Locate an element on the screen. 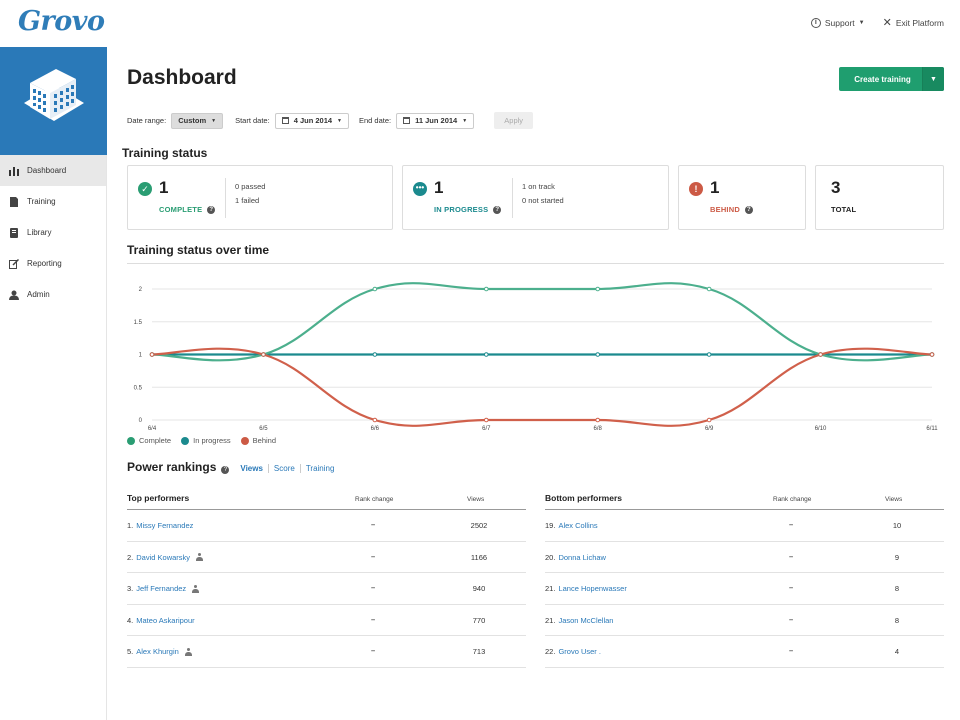 Image resolution: width=960 pixels, height=720 pixels. date-range-label: Date range: is located at coordinates (147, 120).